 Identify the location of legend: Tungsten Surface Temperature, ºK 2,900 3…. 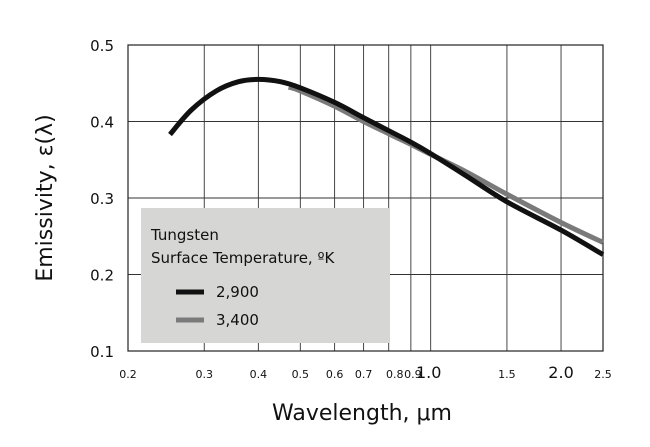
(265, 275).